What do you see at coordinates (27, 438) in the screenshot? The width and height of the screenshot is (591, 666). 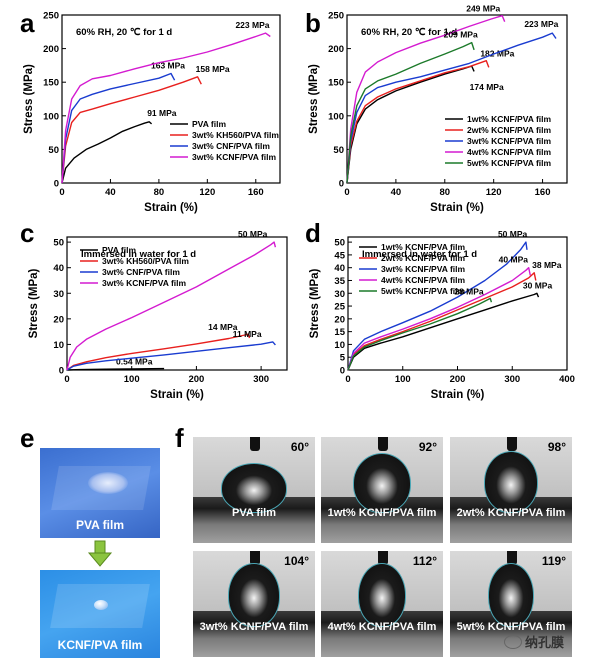 I see `panel-label-e: e` at bounding box center [27, 438].